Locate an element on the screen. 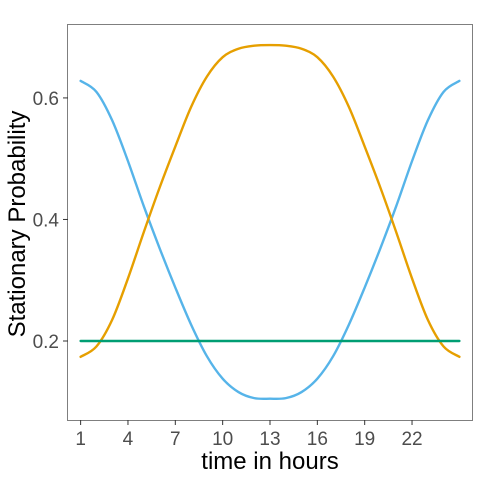 This screenshot has height=480, width=480. x-tick-label: 19 is located at coordinates (364, 439).